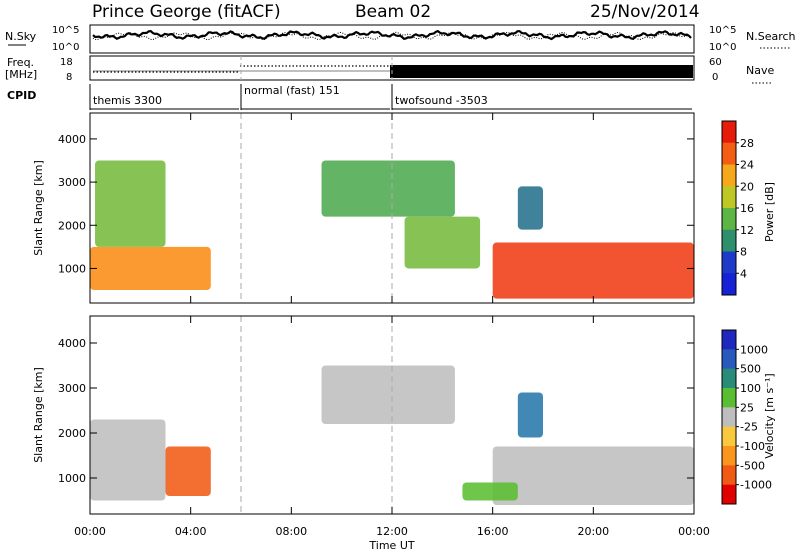 Image resolution: width=800 pixels, height=554 pixels. I want to click on y-tick-label: 1000, so click(72, 478).